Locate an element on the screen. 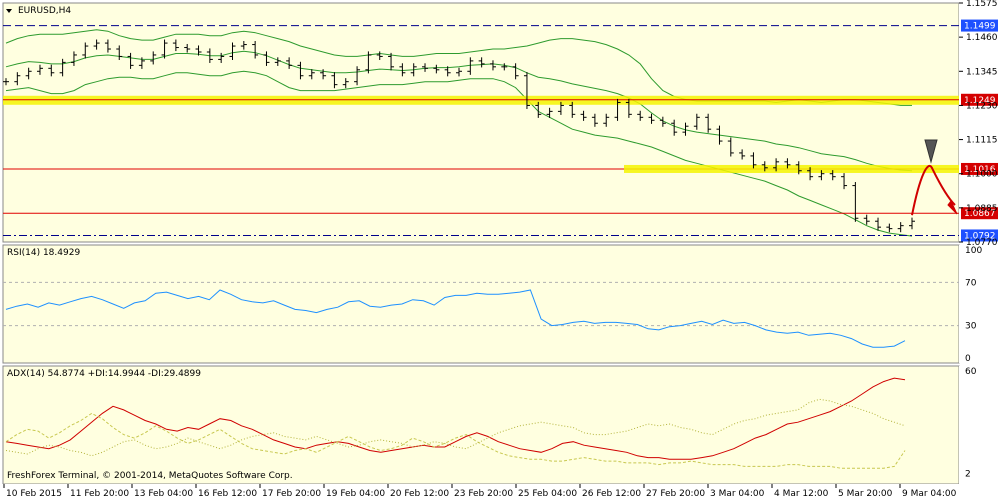 The image size is (1000, 500). level-tag-label: 1.0792 is located at coordinates (980, 236).